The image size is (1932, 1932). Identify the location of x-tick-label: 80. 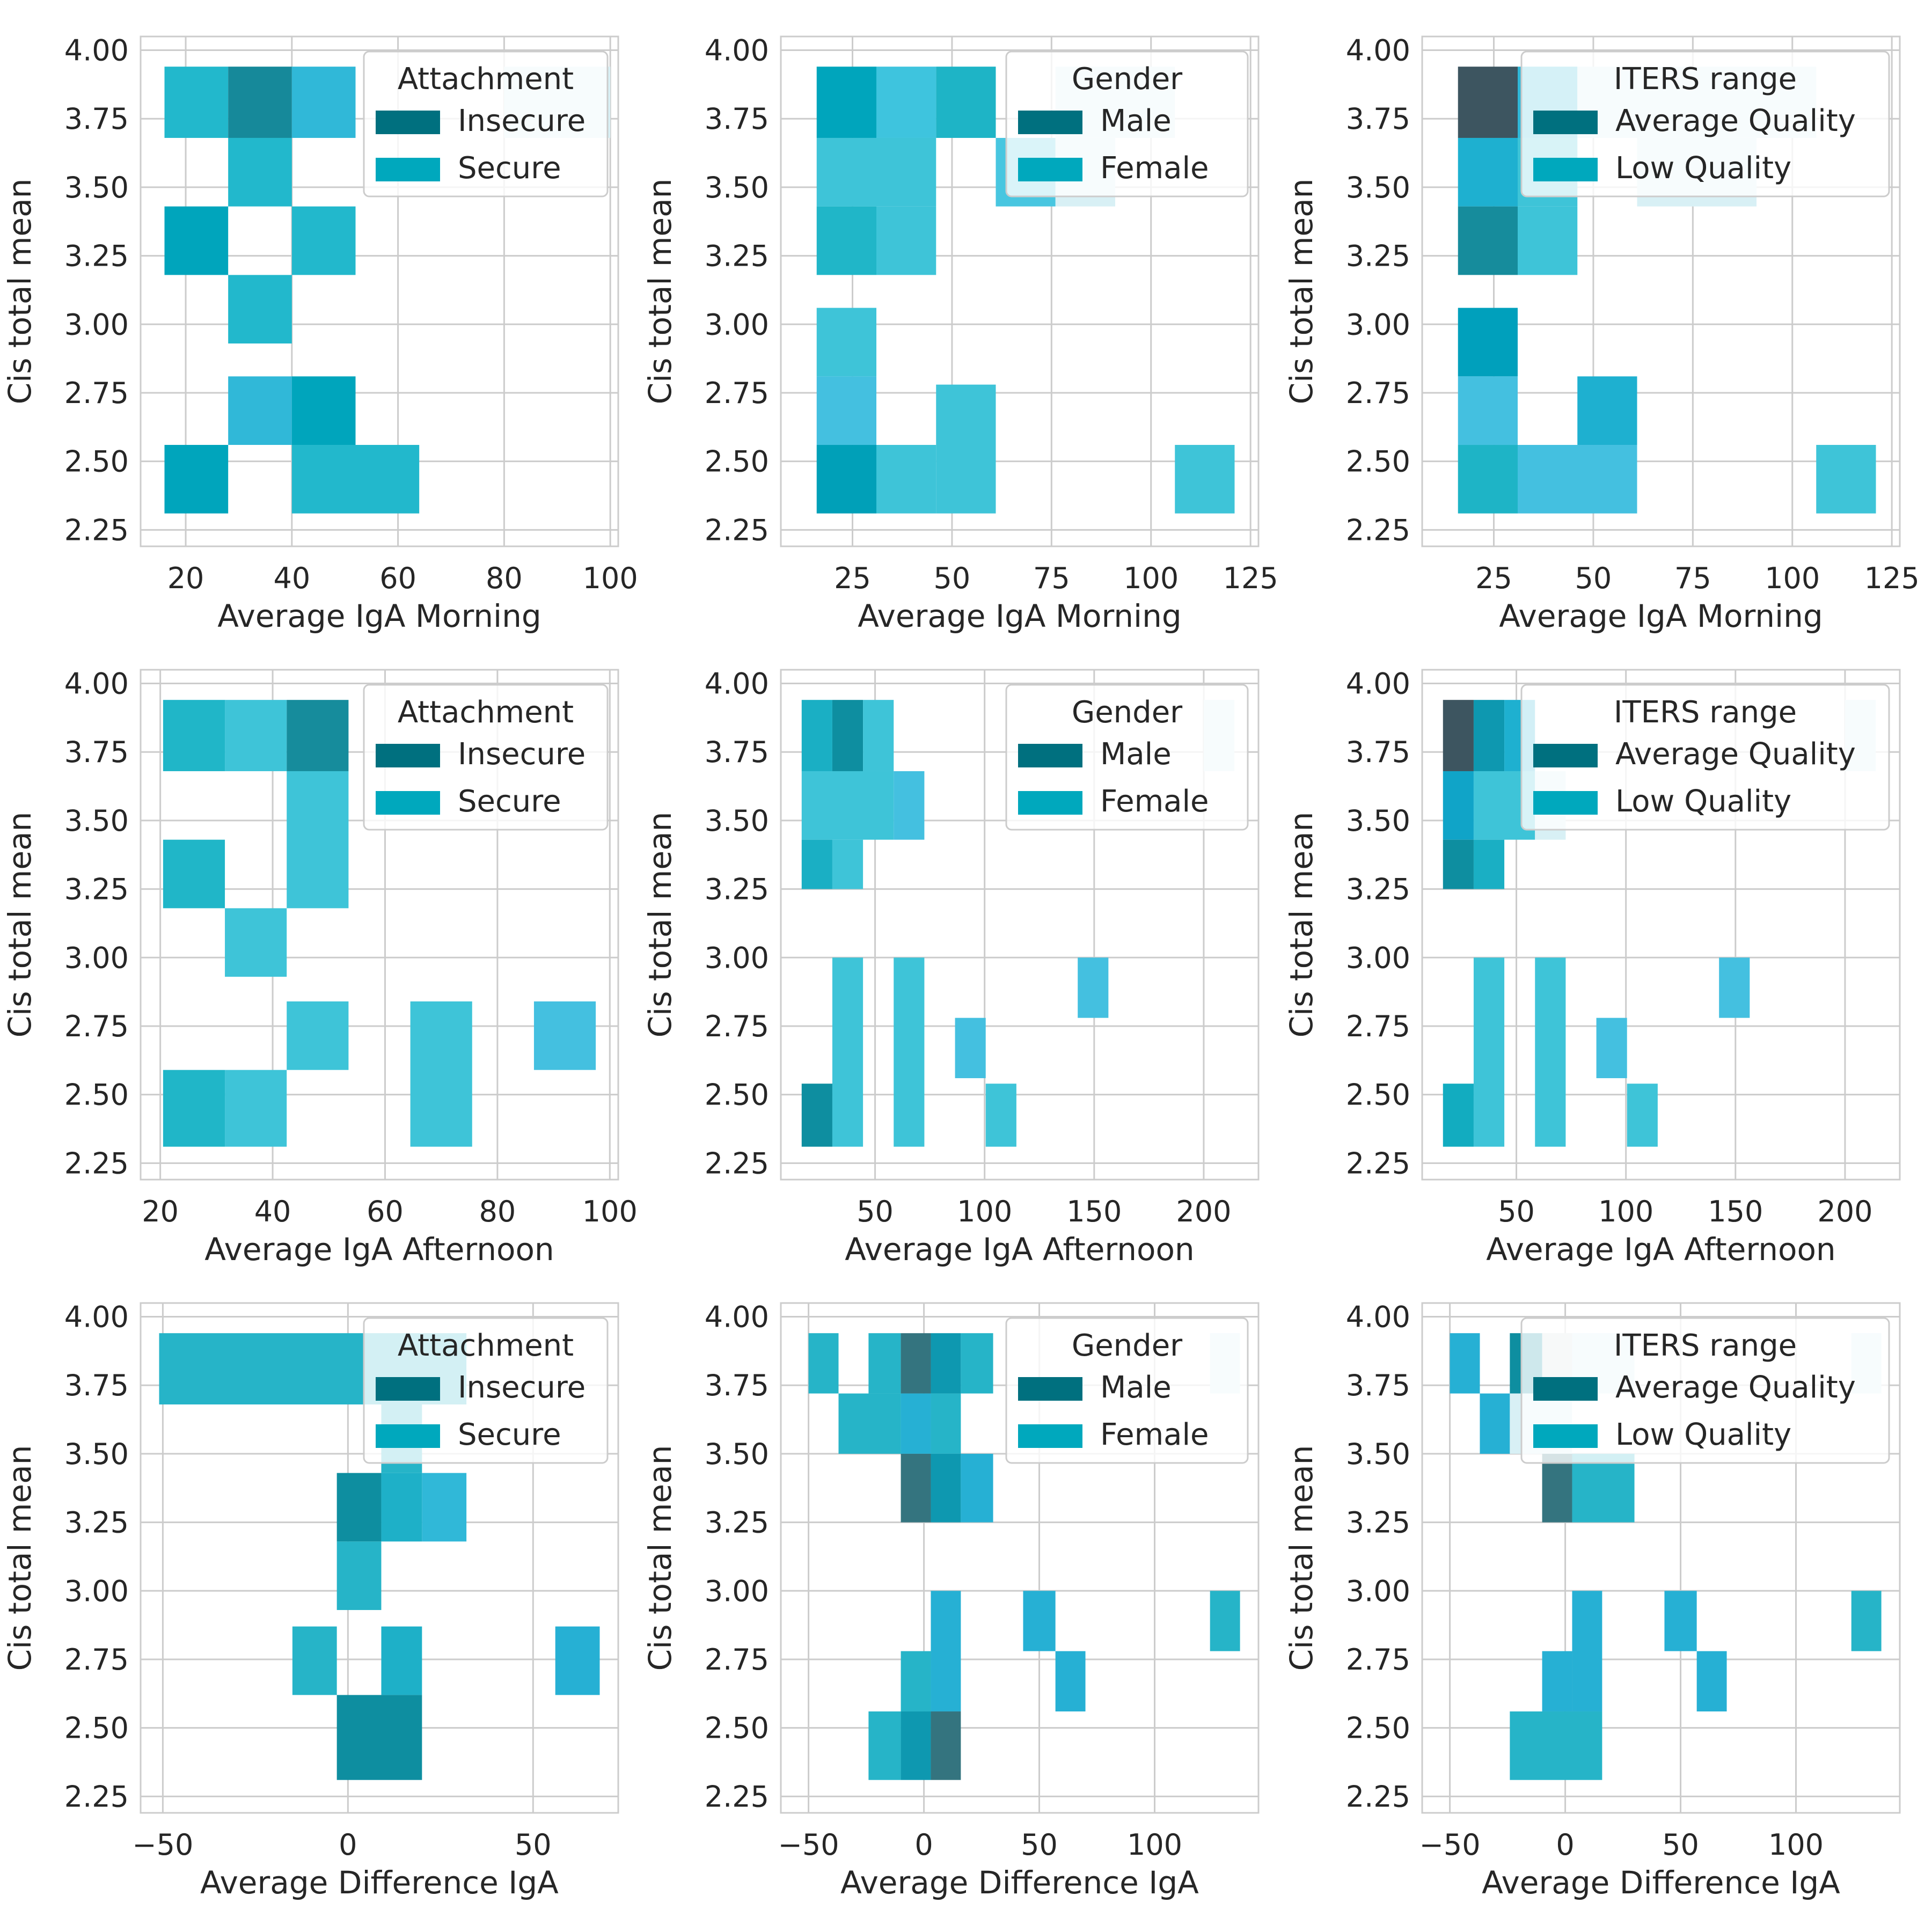
(497, 1211).